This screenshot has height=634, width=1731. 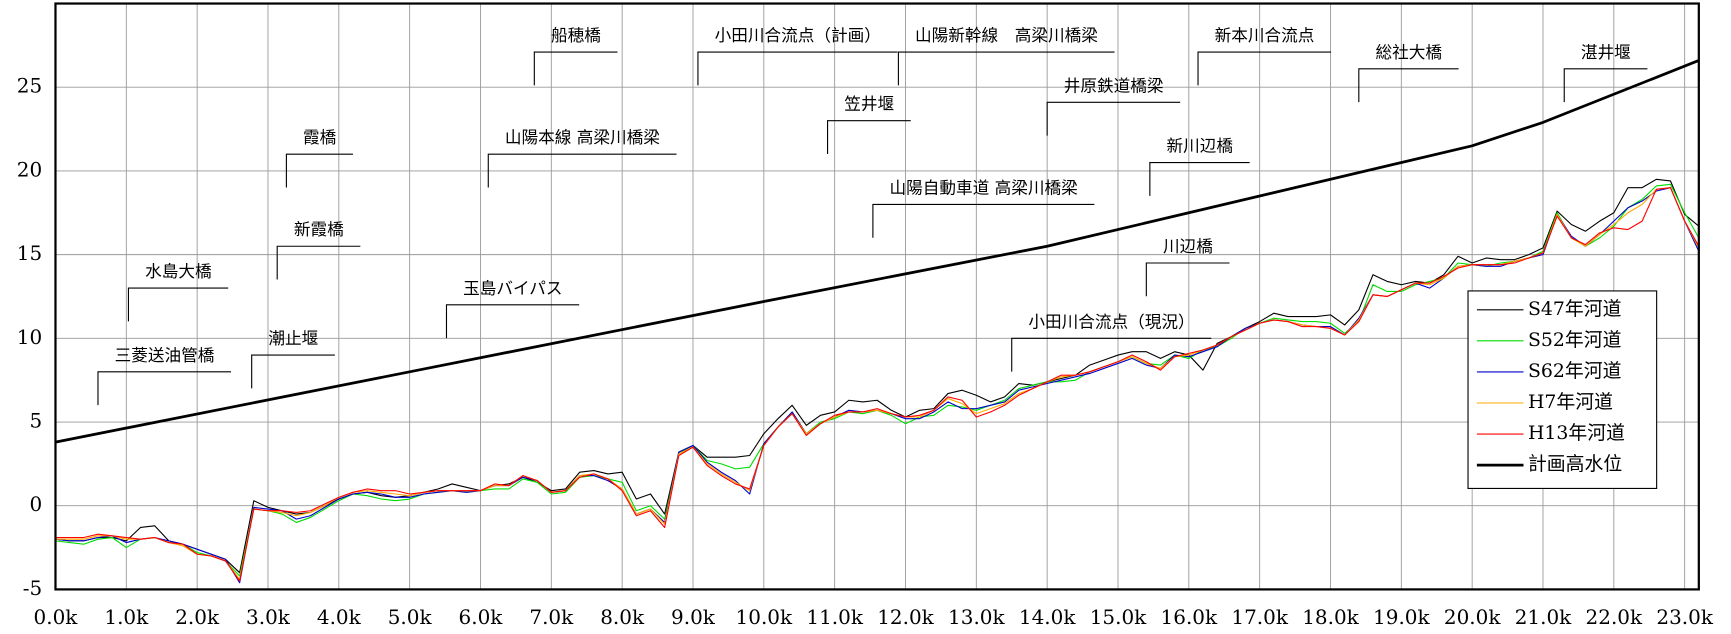 I want to click on x-tick-label: 18.0k, so click(x=1330, y=617).